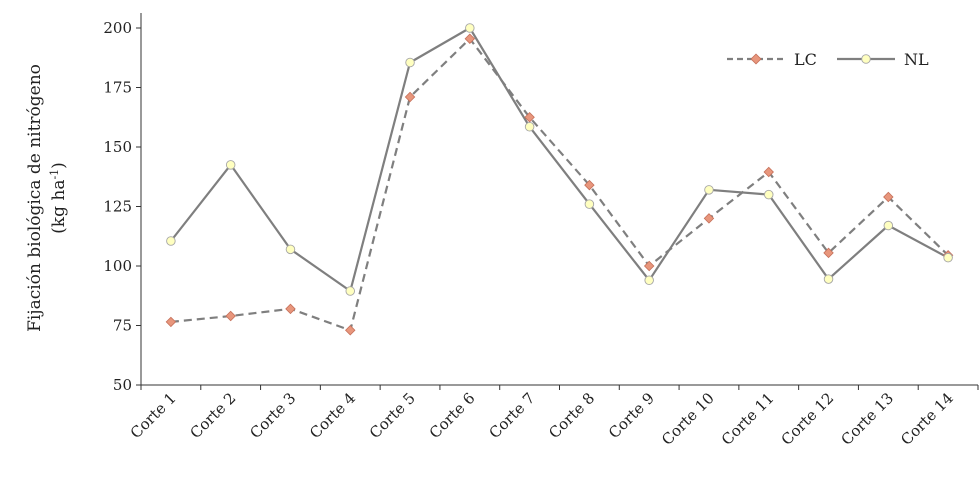  What do you see at coordinates (828, 59) in the screenshot?
I see `legend: LC NL` at bounding box center [828, 59].